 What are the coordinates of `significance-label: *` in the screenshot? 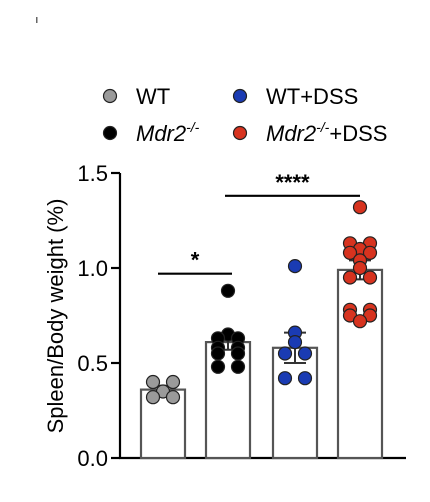 It's located at (195, 260).